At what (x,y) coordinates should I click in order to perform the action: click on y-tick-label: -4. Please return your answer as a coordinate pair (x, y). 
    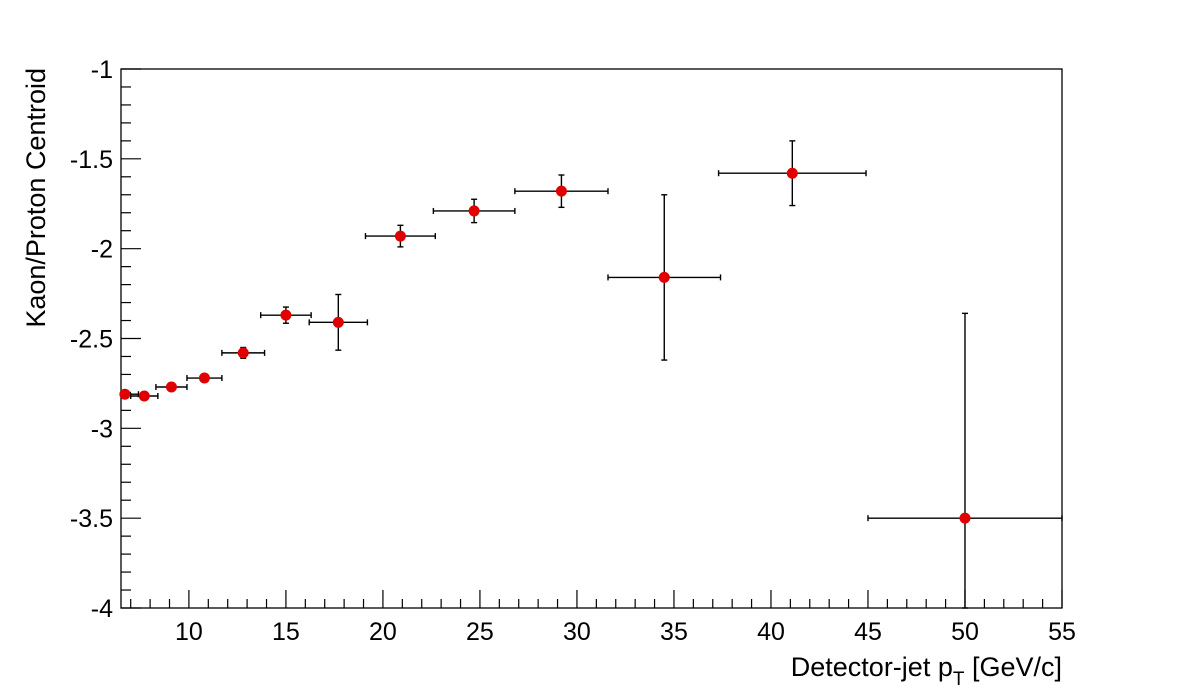
    Looking at the image, I should click on (102, 609).